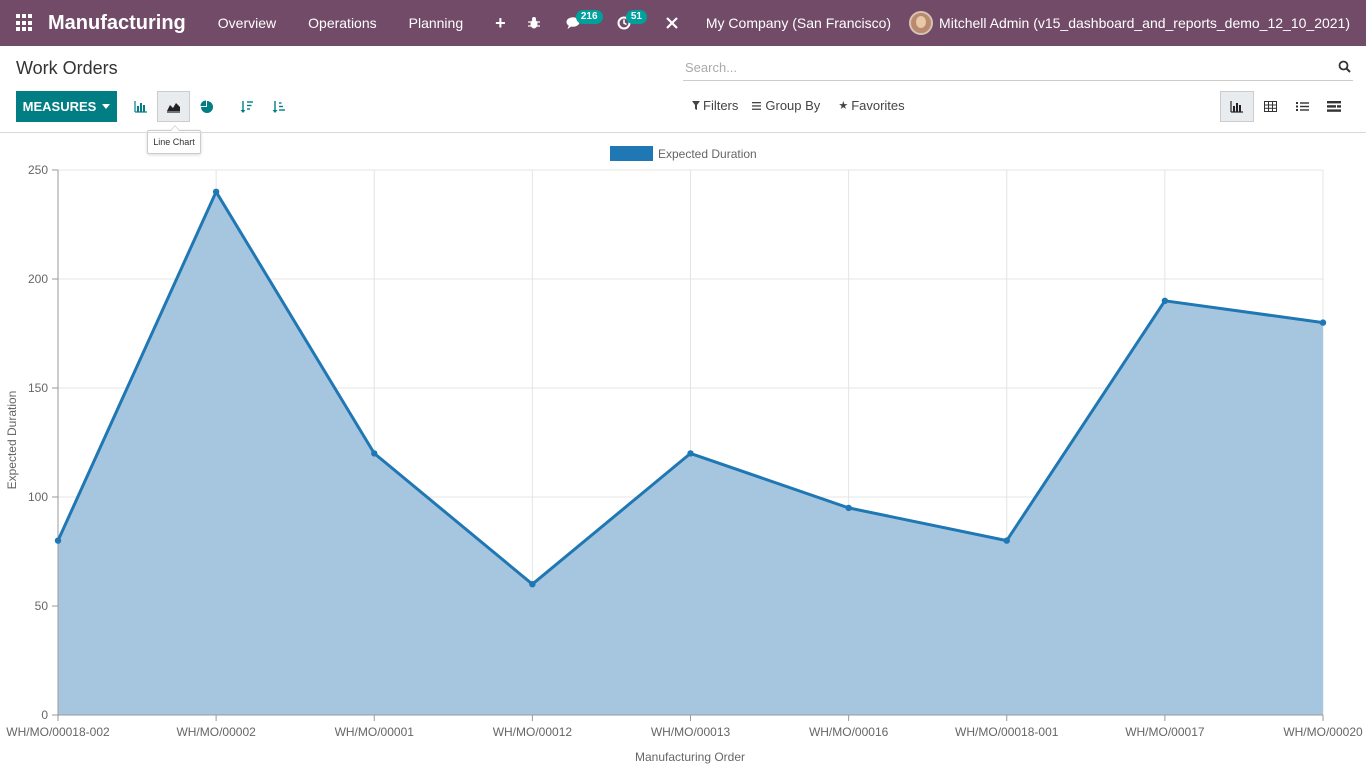  What do you see at coordinates (67, 68) in the screenshot?
I see `page-title: Work Orders` at bounding box center [67, 68].